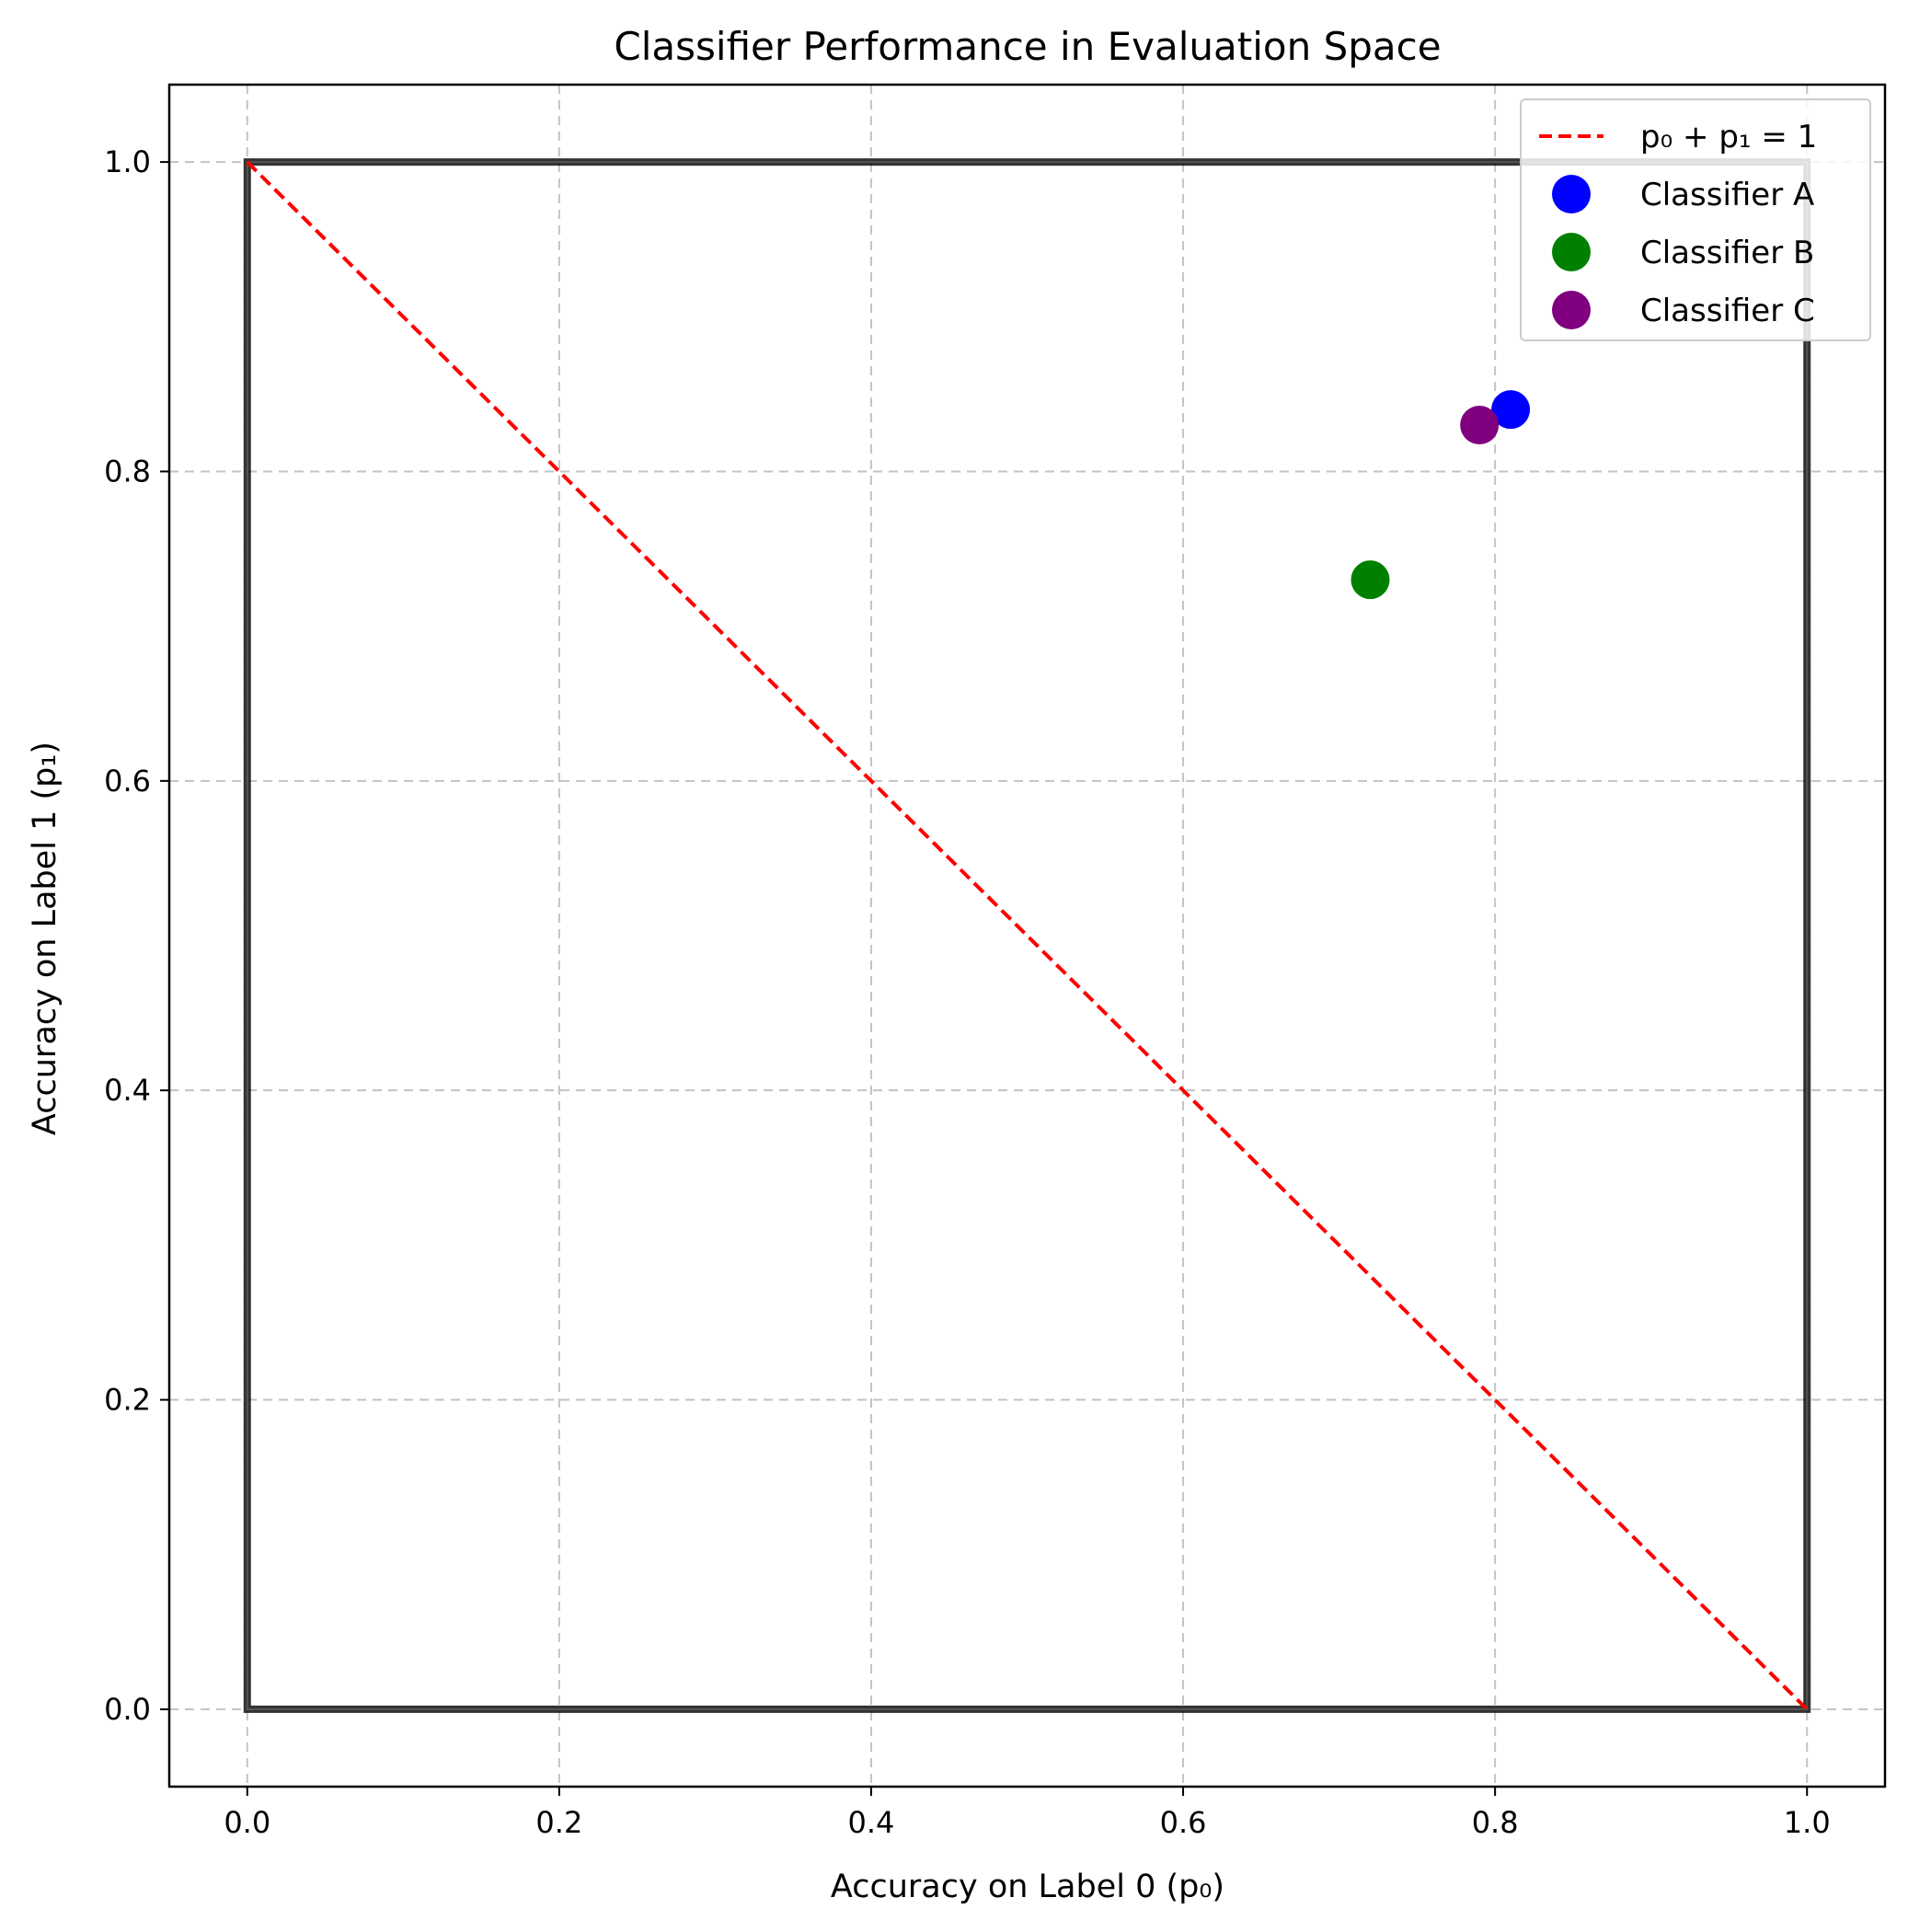 Image resolution: width=1908 pixels, height=1932 pixels. Describe the element at coordinates (871, 1822) in the screenshot. I see `x-tick-label-2: 0.4` at that location.